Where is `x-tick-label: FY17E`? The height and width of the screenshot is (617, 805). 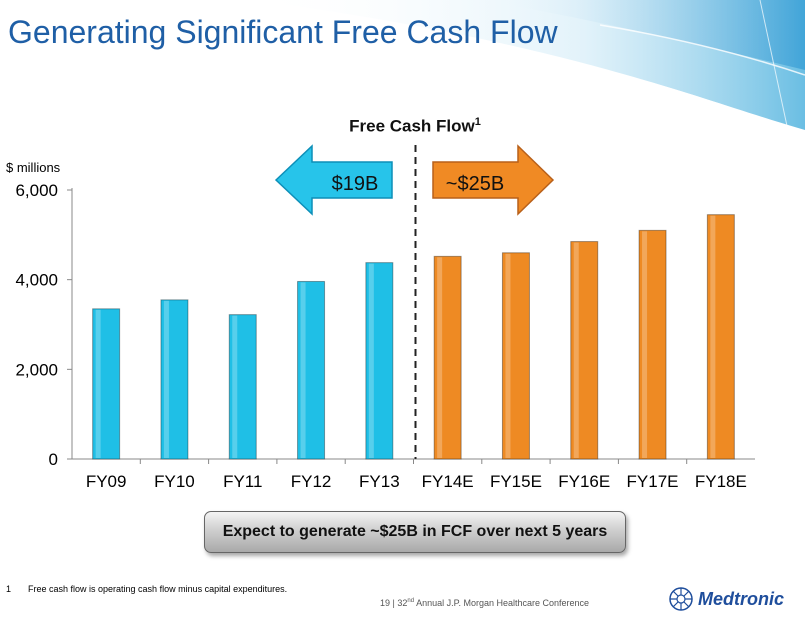 x-tick-label: FY17E is located at coordinates (653, 481).